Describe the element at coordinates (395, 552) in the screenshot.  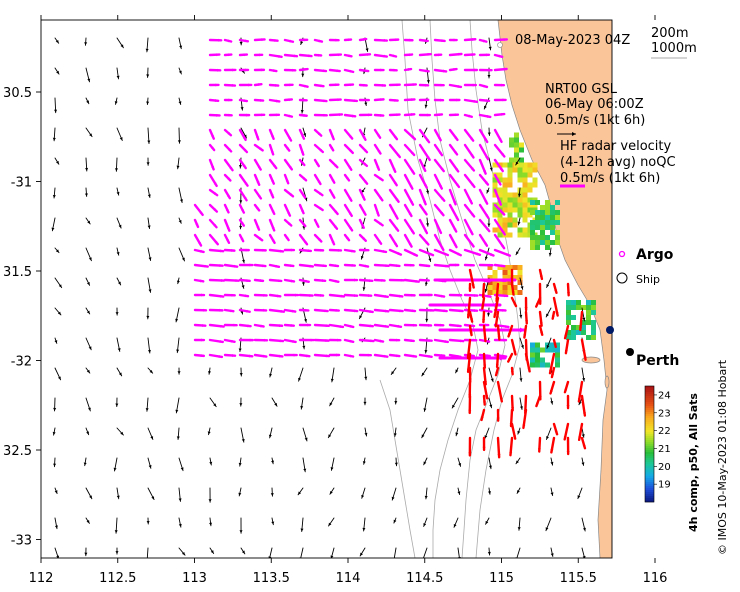
I see `model-arrow` at that location.